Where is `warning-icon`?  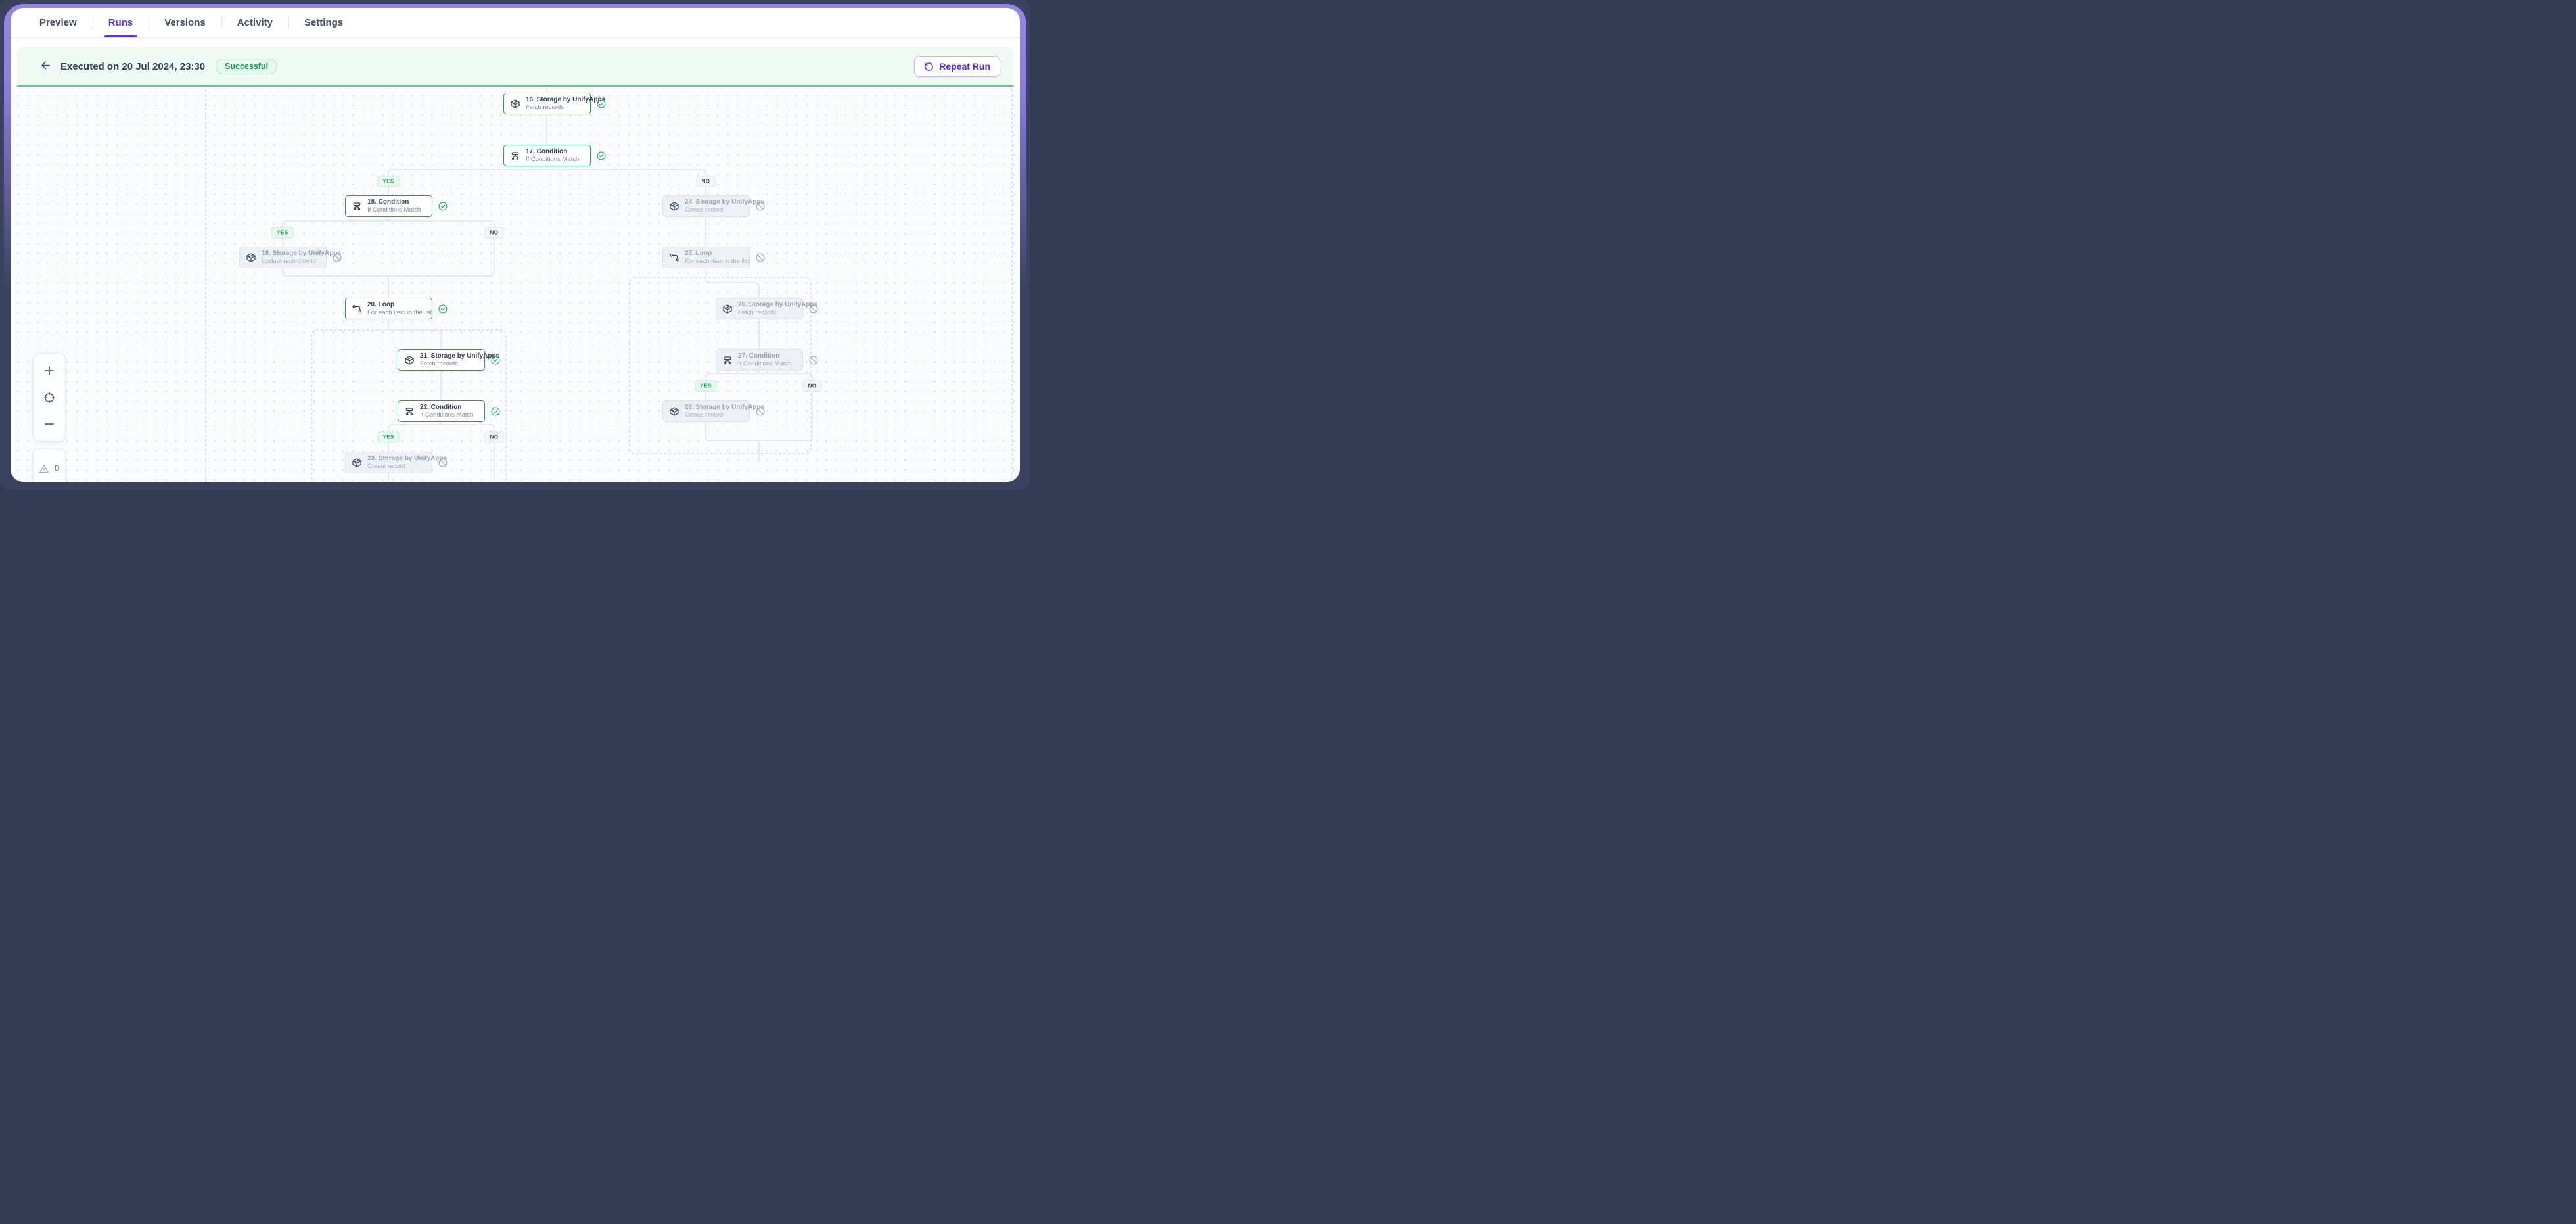
warning-icon is located at coordinates (44, 468).